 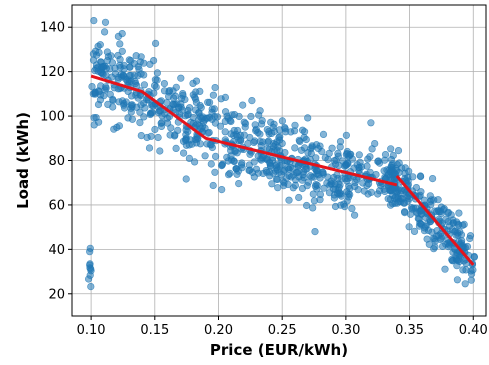 What do you see at coordinates (56, 205) in the screenshot?
I see `y-tick-label: 60` at bounding box center [56, 205].